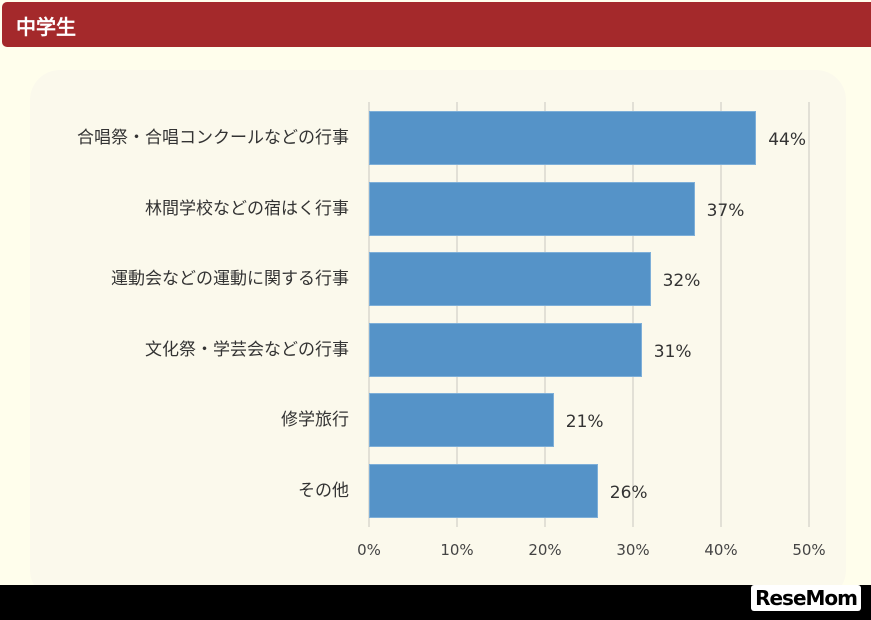 This screenshot has height=620, width=871. I want to click on value-label: 32%, so click(681, 281).